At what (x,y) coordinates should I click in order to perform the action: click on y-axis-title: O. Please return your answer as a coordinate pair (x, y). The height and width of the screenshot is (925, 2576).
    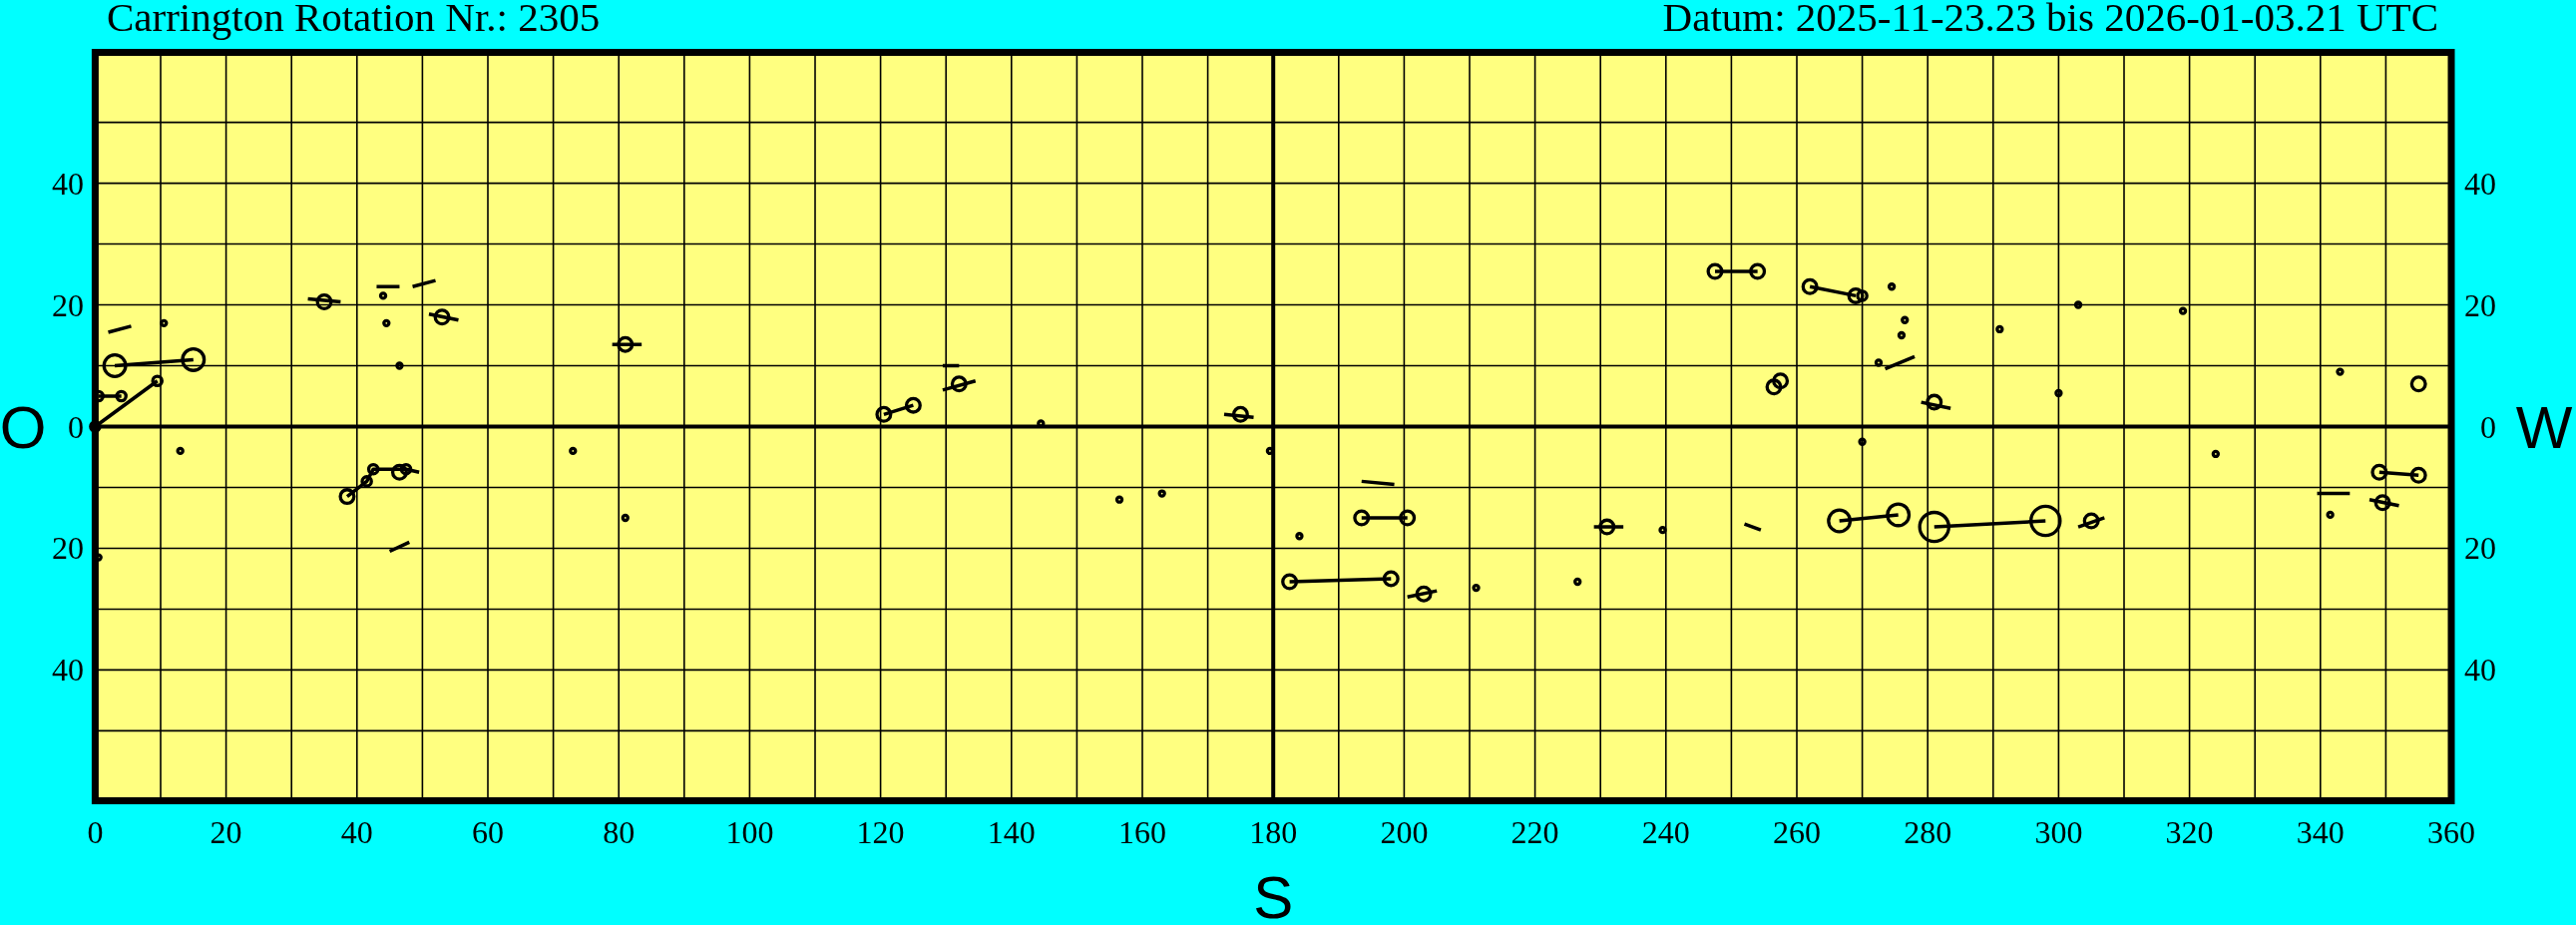
    Looking at the image, I should click on (23, 427).